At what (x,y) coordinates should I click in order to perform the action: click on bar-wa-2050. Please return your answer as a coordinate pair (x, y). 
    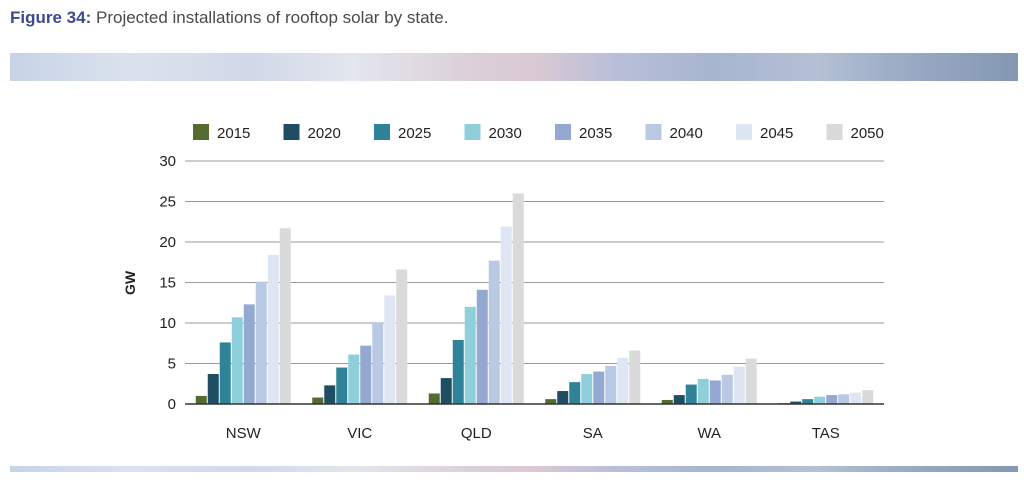
    Looking at the image, I should click on (751, 381).